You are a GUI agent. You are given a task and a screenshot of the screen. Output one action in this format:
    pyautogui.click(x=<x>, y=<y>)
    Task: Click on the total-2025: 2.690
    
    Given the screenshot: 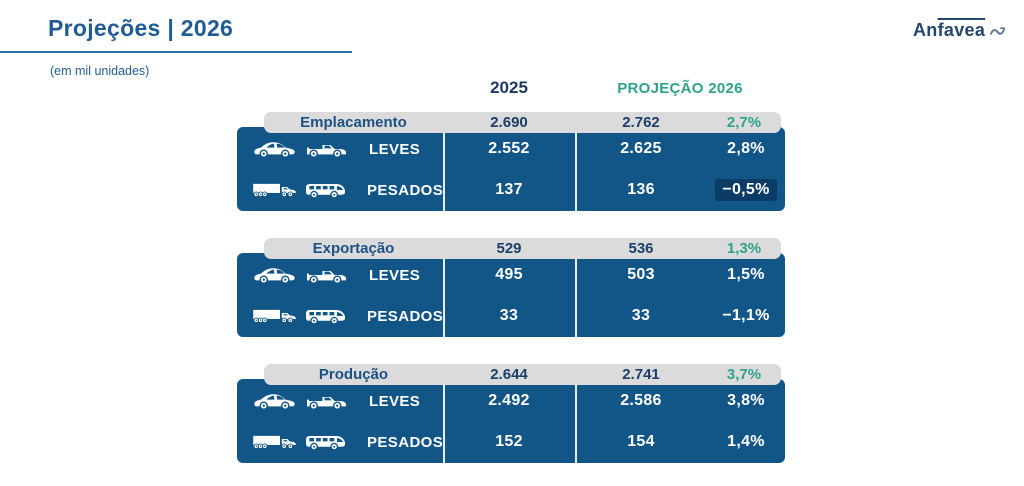 What is the action you would take?
    pyautogui.click(x=509, y=122)
    